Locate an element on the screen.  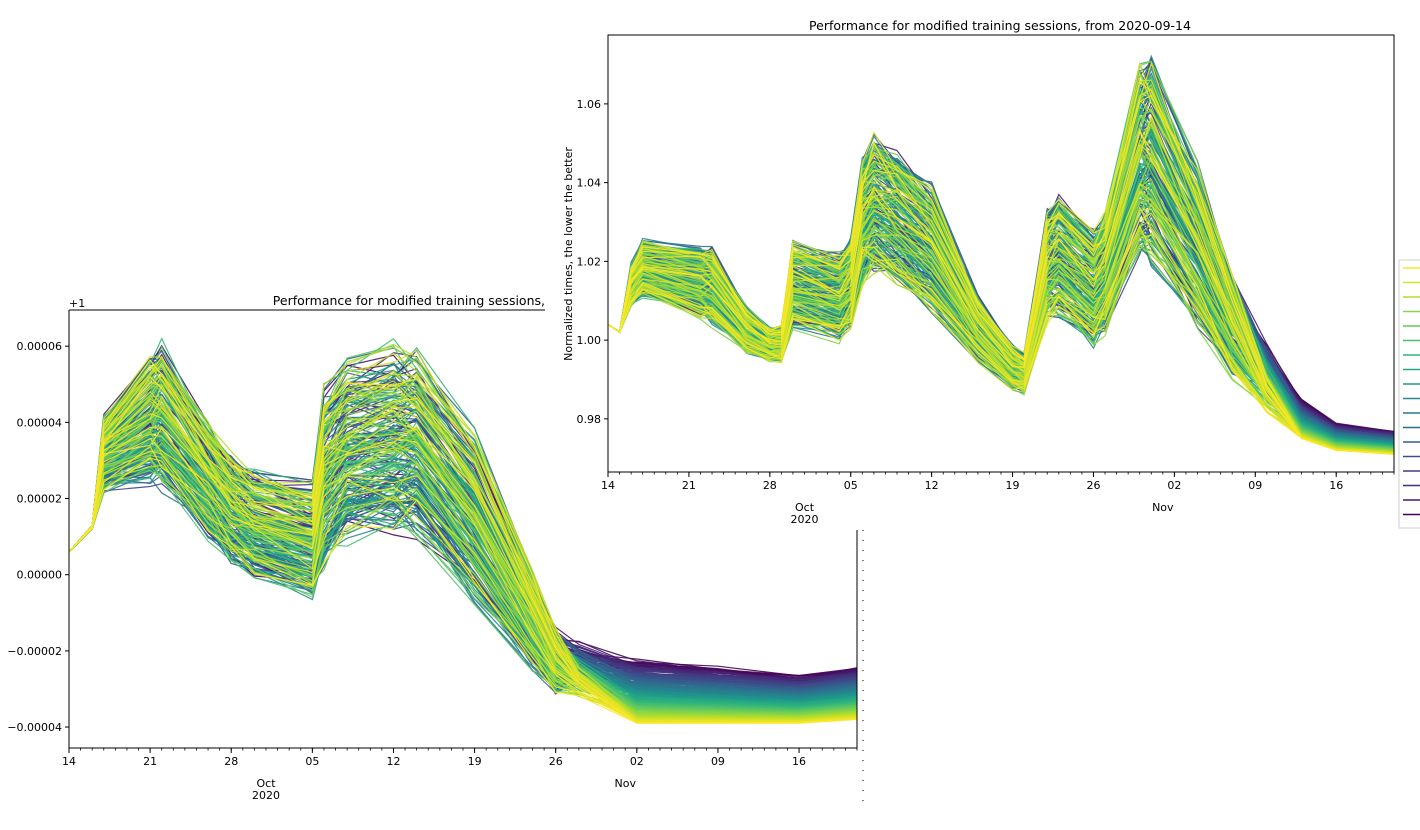
chart-1-xtick-label: 02 is located at coordinates (637, 761).